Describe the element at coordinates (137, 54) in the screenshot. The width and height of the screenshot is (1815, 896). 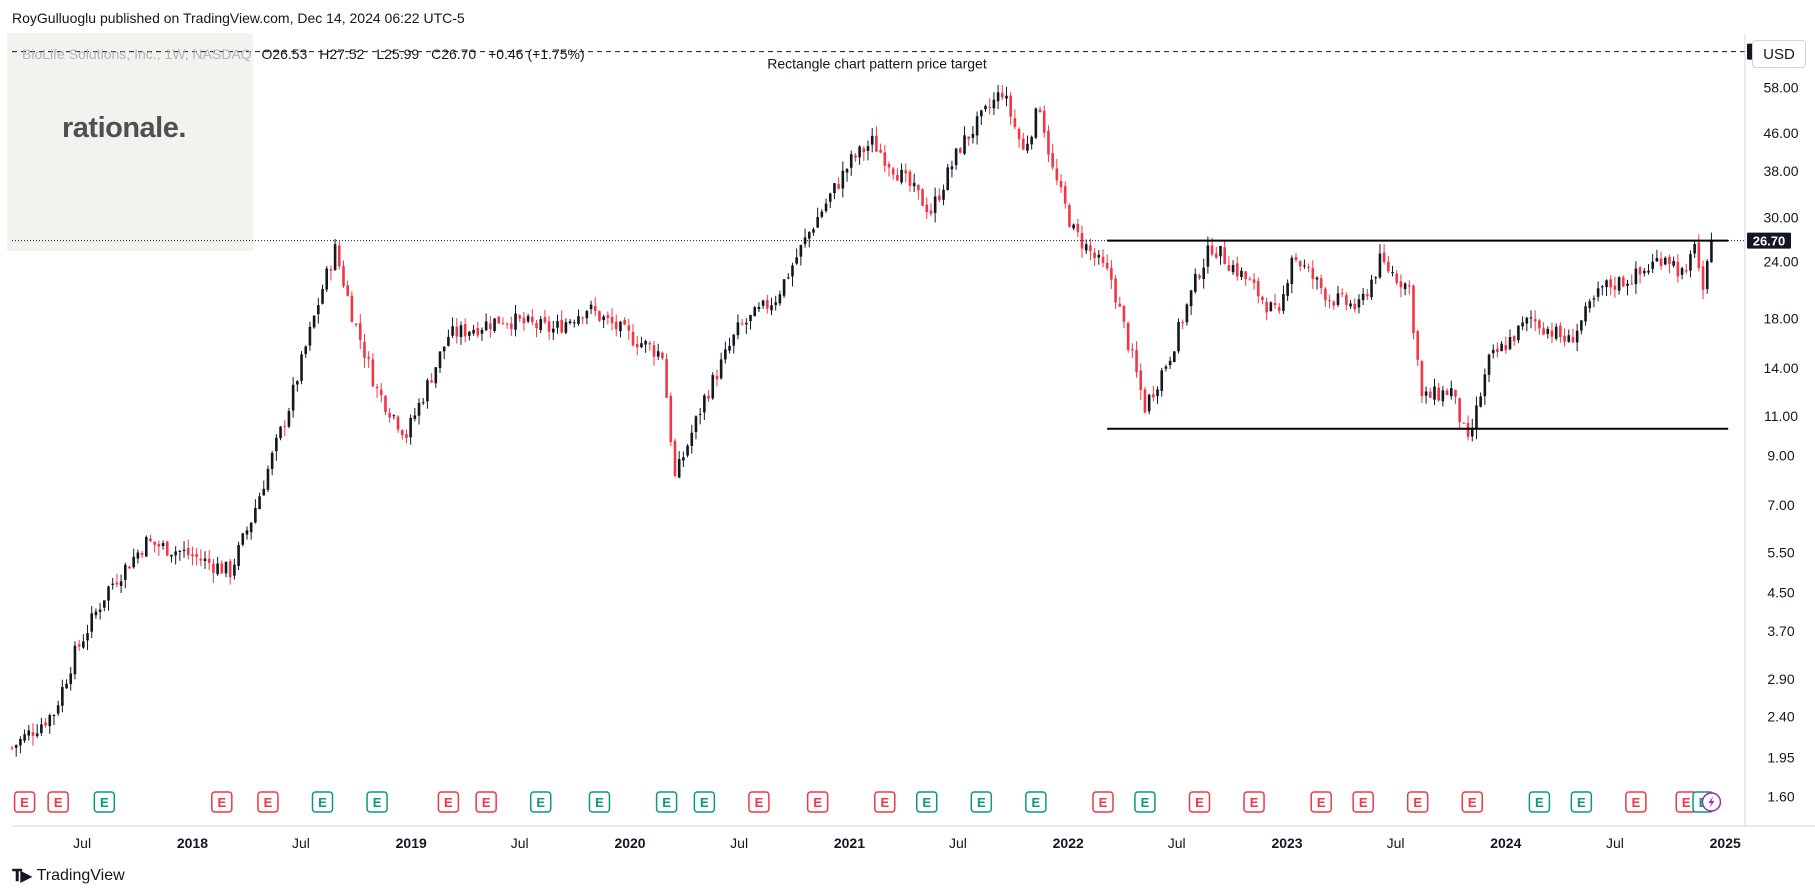
I see `symbol-name: BioLife Solutions, Inc., 1W, NASDAQ` at that location.